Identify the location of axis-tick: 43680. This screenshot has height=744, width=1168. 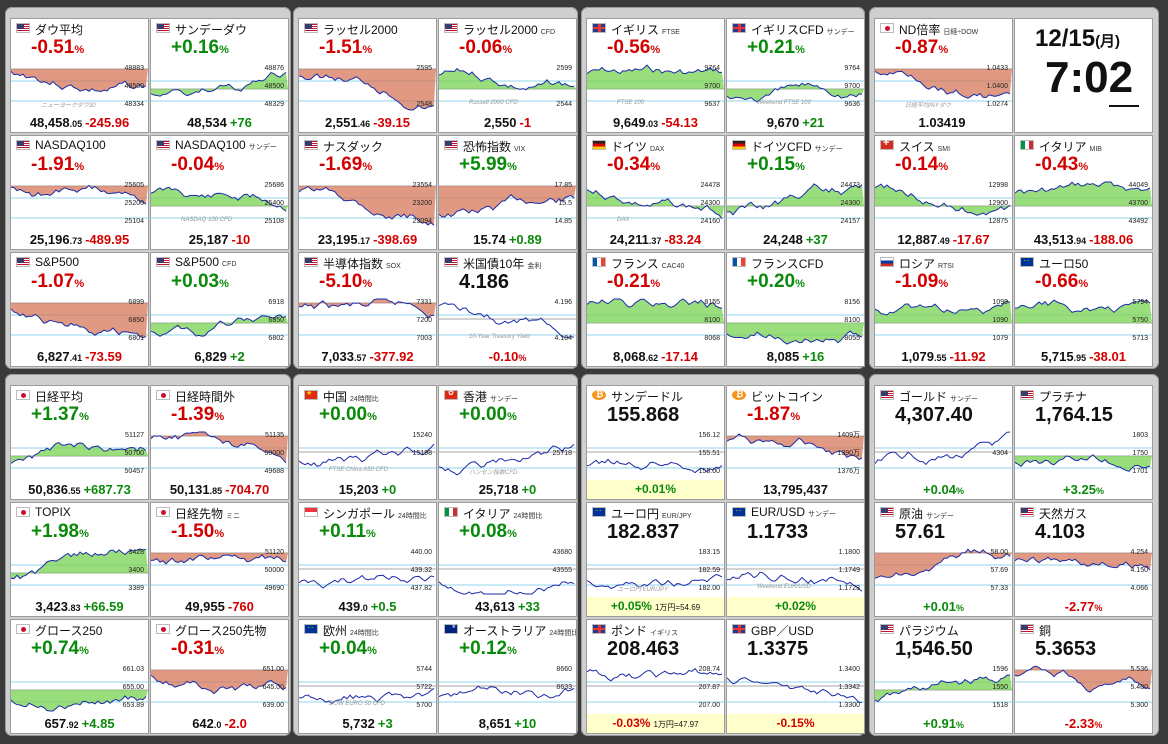
(562, 552).